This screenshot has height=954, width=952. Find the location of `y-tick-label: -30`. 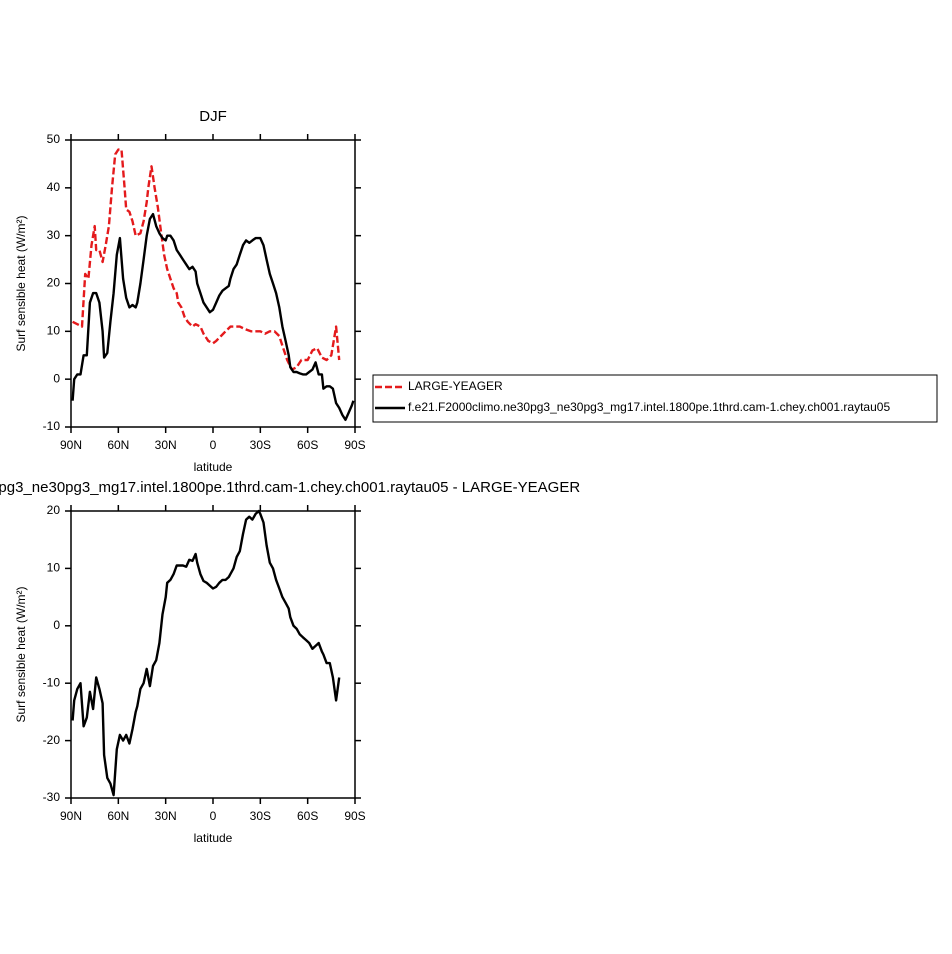

y-tick-label: -30 is located at coordinates (52, 797).